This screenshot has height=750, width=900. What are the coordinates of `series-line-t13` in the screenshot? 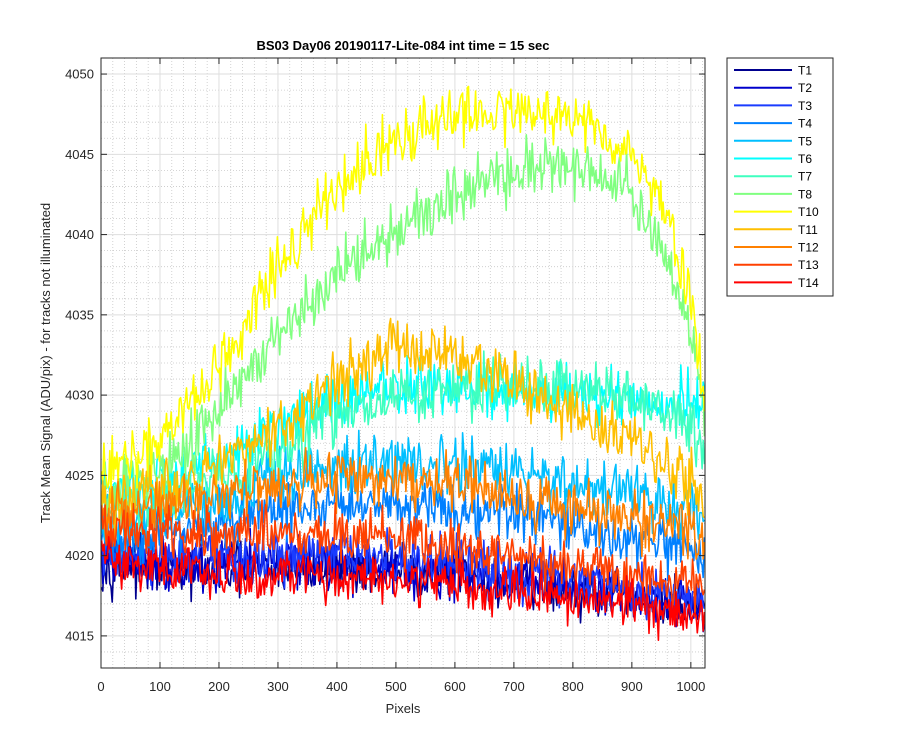 It's located at (403, 558).